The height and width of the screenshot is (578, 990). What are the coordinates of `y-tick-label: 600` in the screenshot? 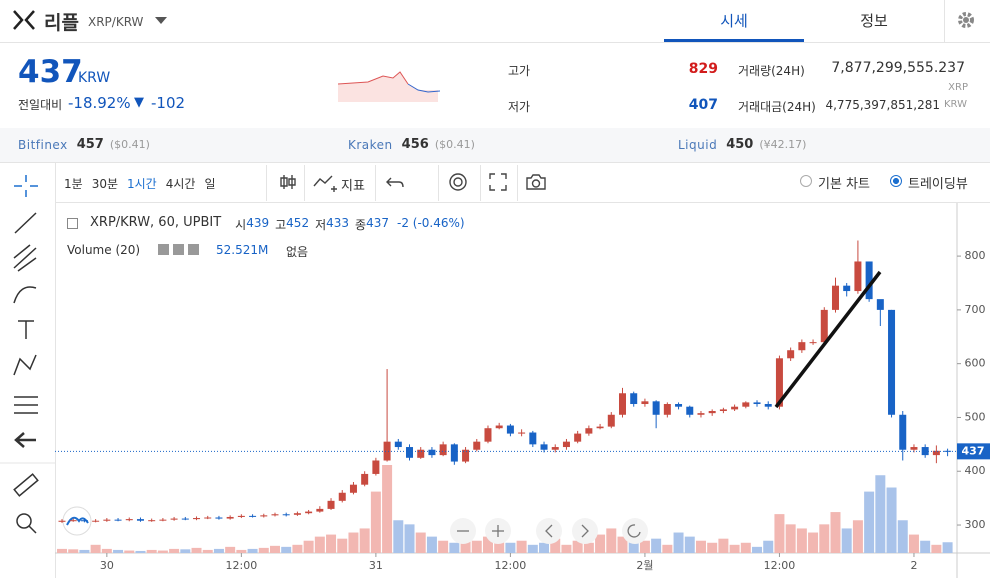 It's located at (975, 363).